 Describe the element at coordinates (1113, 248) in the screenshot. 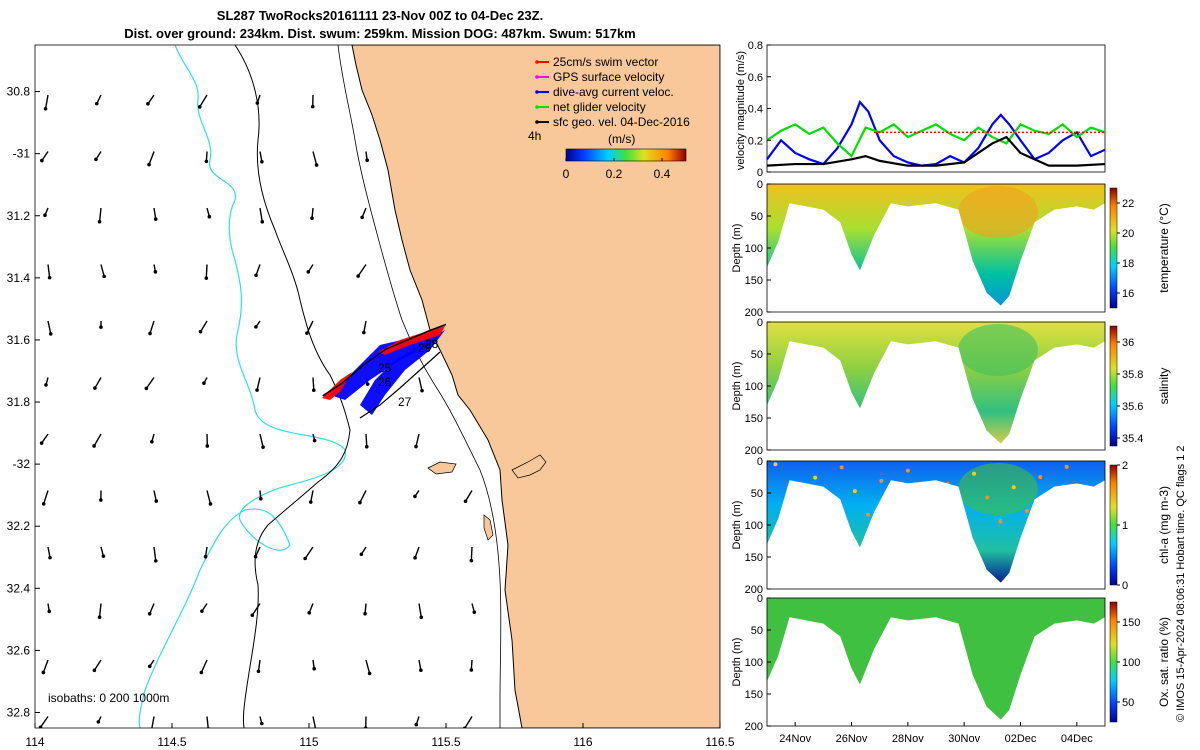

I see `section-colorbar` at that location.